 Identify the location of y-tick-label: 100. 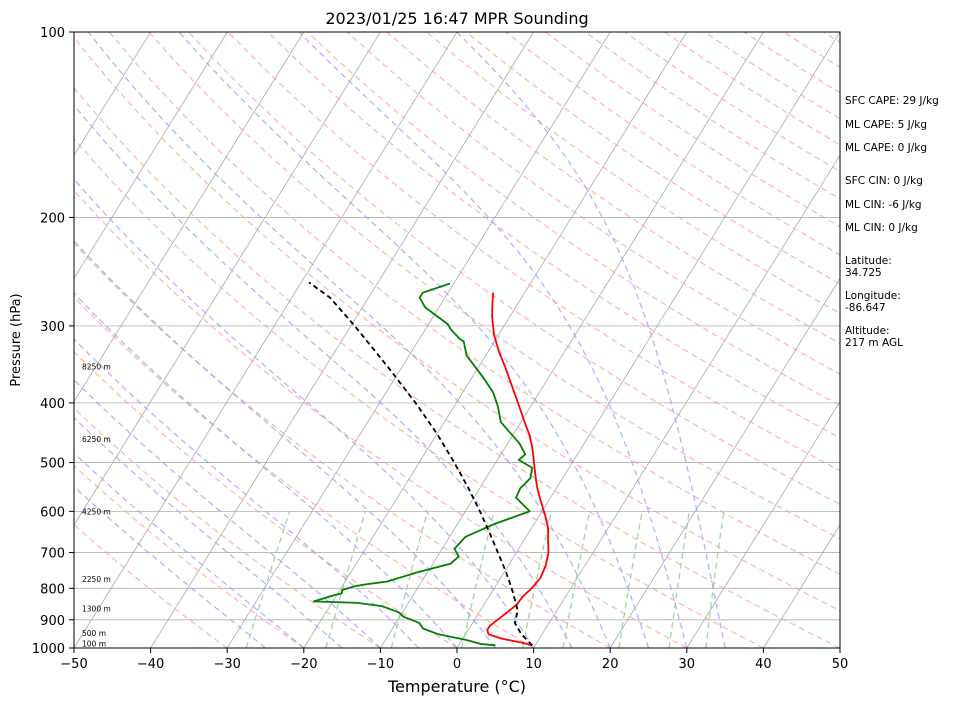
(52, 33).